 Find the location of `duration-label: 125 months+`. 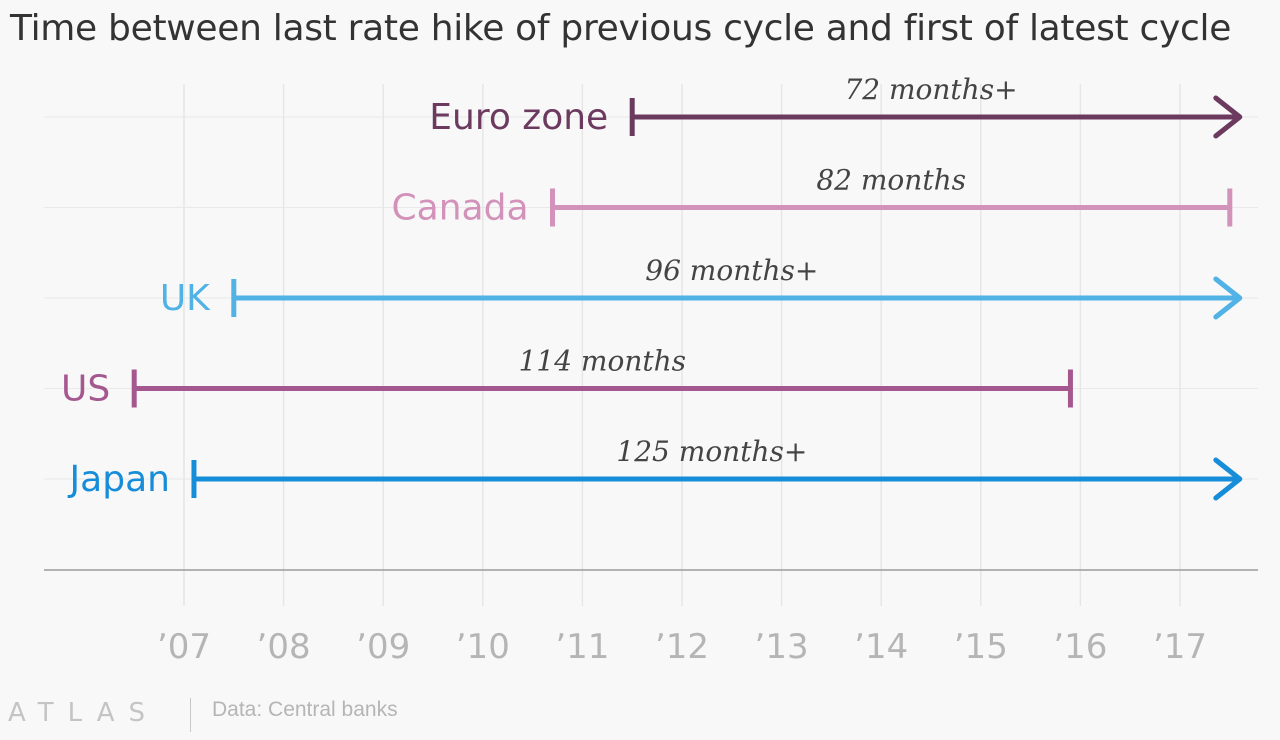

duration-label: 125 months+ is located at coordinates (711, 451).